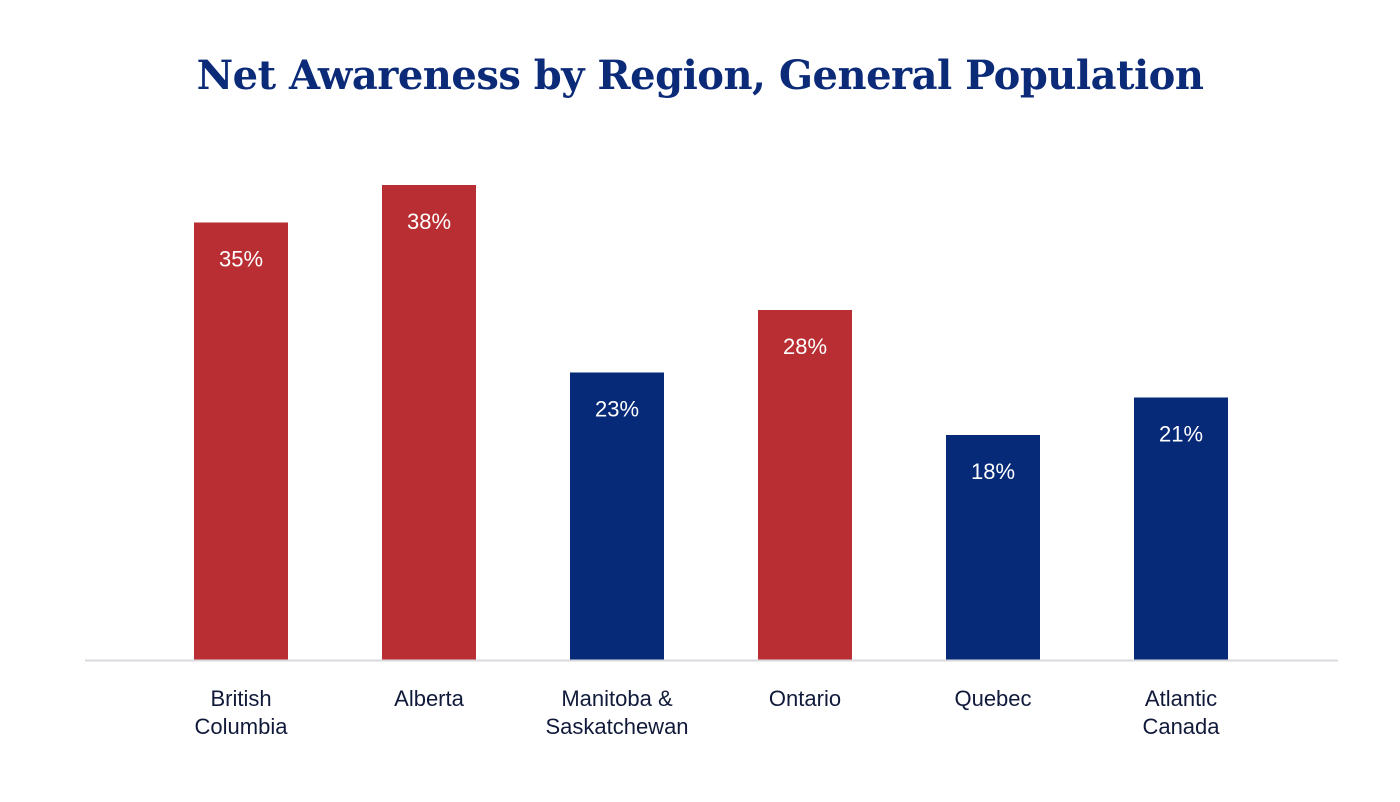 The height and width of the screenshot is (802, 1400). What do you see at coordinates (242, 712) in the screenshot?
I see `category-label-0: British Columbia` at bounding box center [242, 712].